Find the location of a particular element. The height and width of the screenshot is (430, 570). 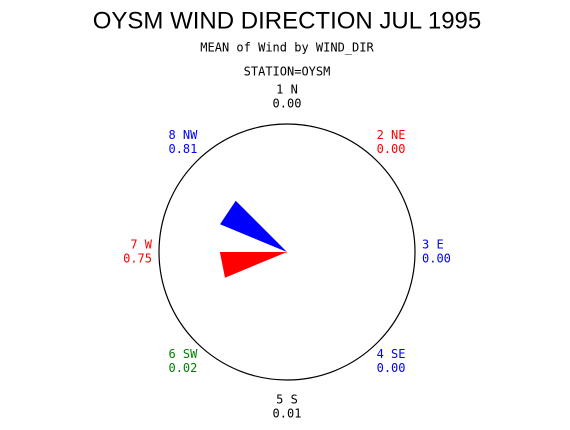

direction-label: 8 NW is located at coordinates (183, 135).